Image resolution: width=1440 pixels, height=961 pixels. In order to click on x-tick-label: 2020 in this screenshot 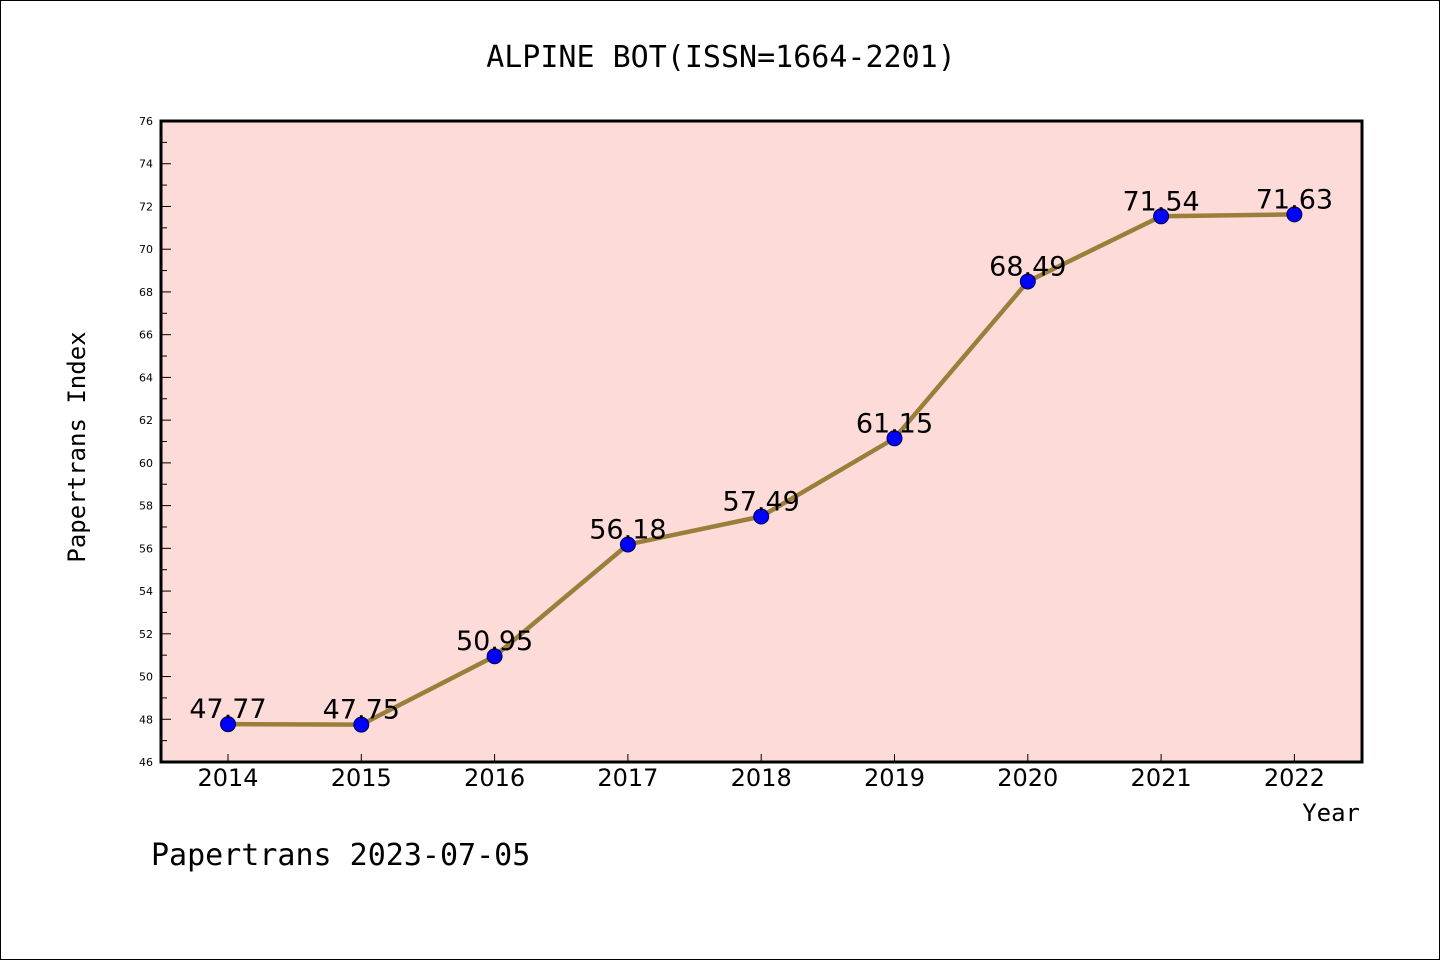, I will do `click(1027, 778)`.